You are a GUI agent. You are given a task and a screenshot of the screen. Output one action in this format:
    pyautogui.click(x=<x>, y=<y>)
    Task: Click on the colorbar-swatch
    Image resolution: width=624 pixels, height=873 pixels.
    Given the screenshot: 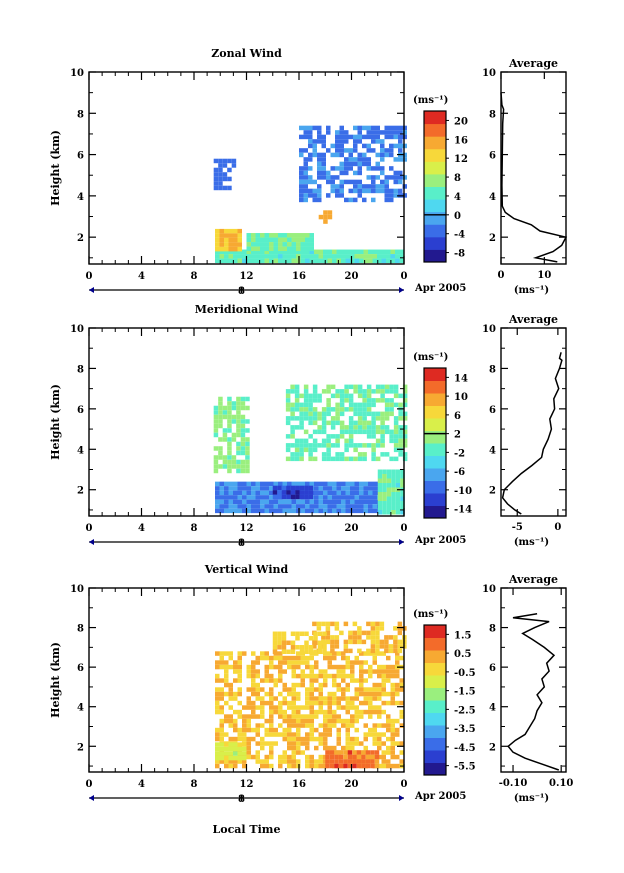 What is the action you would take?
    pyautogui.click(x=435, y=681)
    